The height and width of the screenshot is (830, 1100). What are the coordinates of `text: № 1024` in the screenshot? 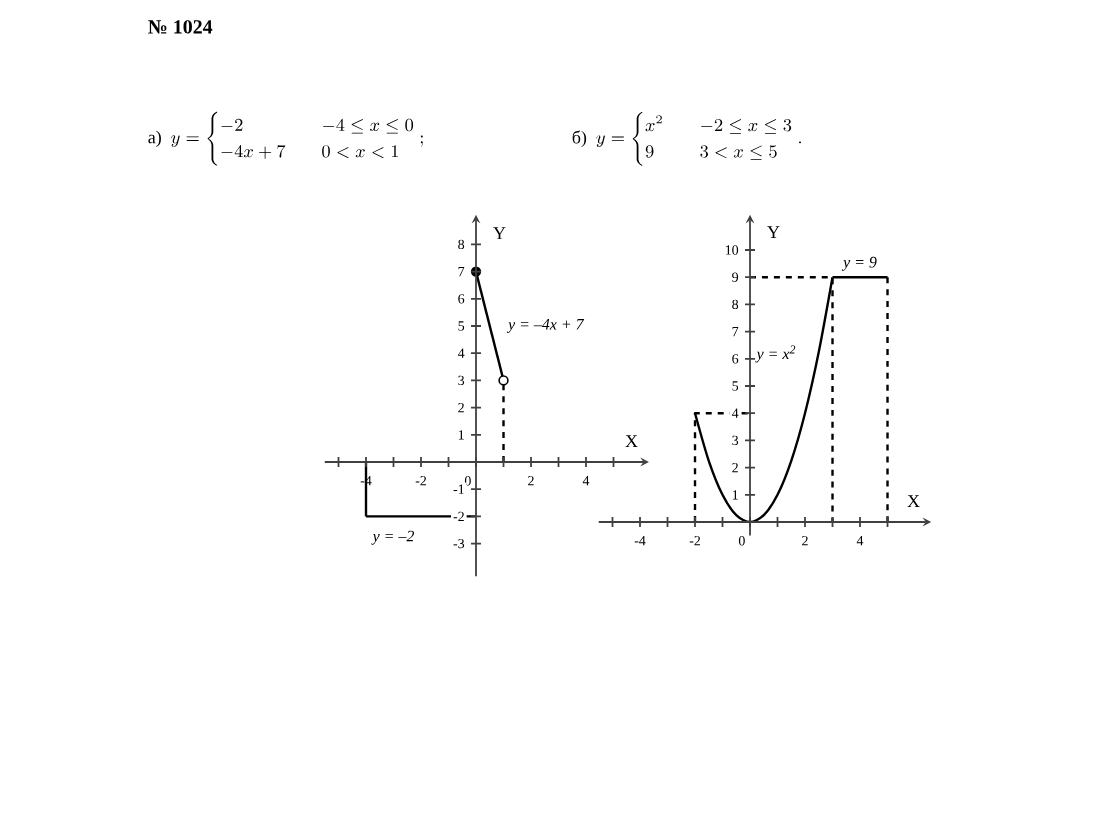 It's located at (180, 27).